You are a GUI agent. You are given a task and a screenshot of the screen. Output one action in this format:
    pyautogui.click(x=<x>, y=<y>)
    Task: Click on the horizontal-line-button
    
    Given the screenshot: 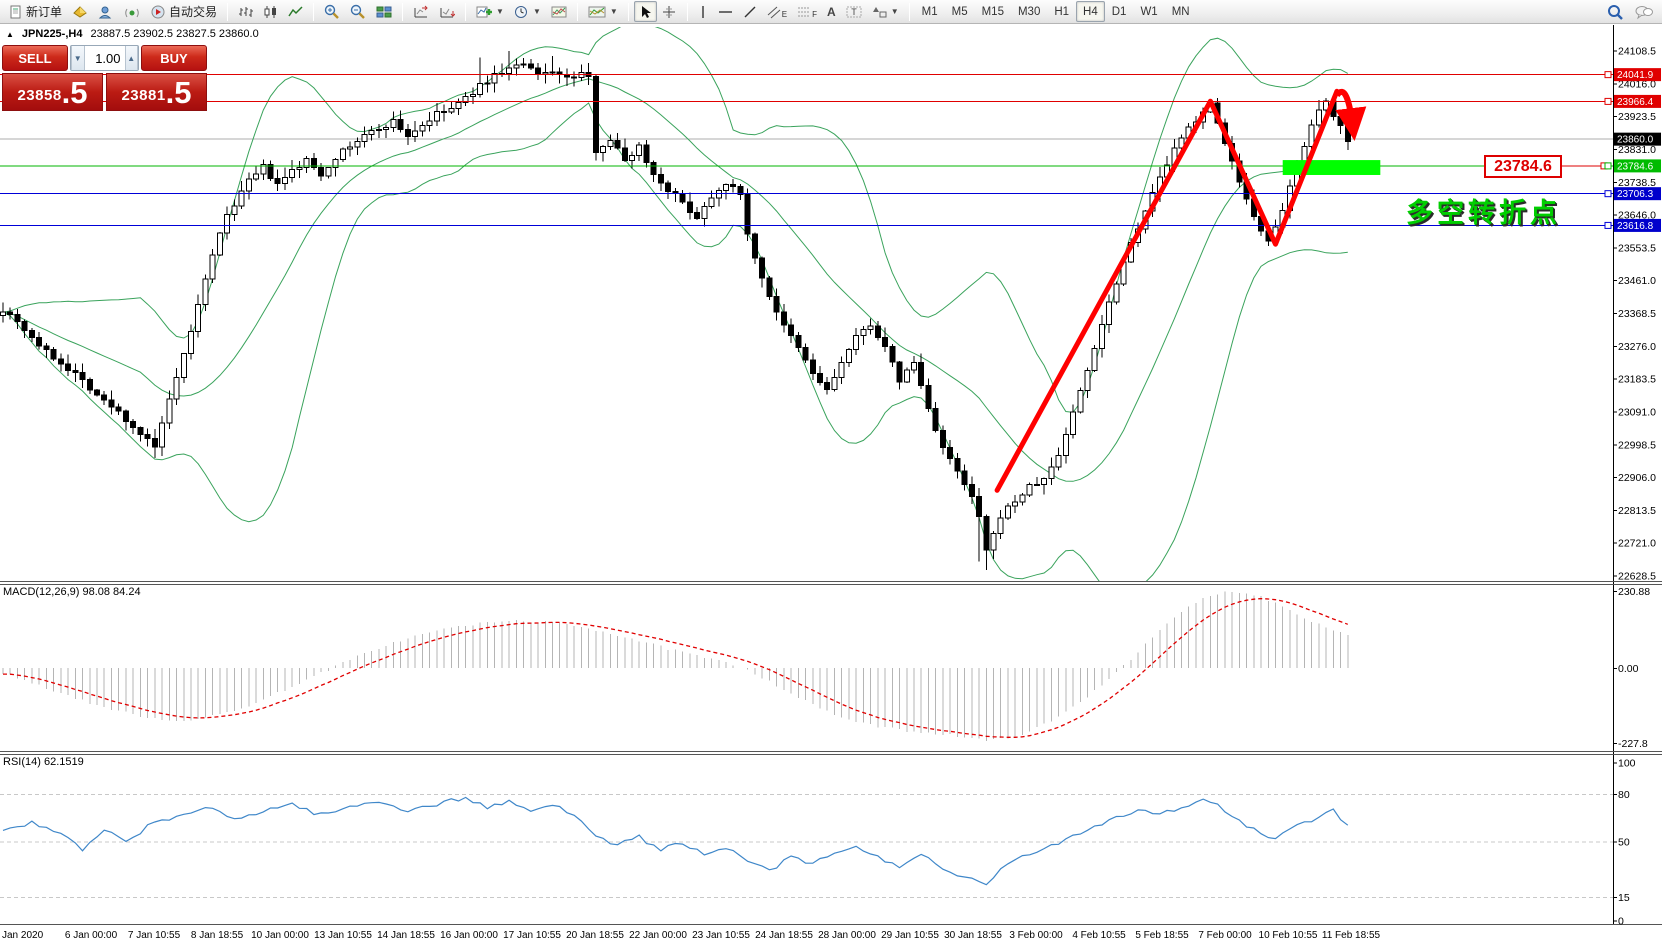 What is the action you would take?
    pyautogui.click(x=725, y=11)
    